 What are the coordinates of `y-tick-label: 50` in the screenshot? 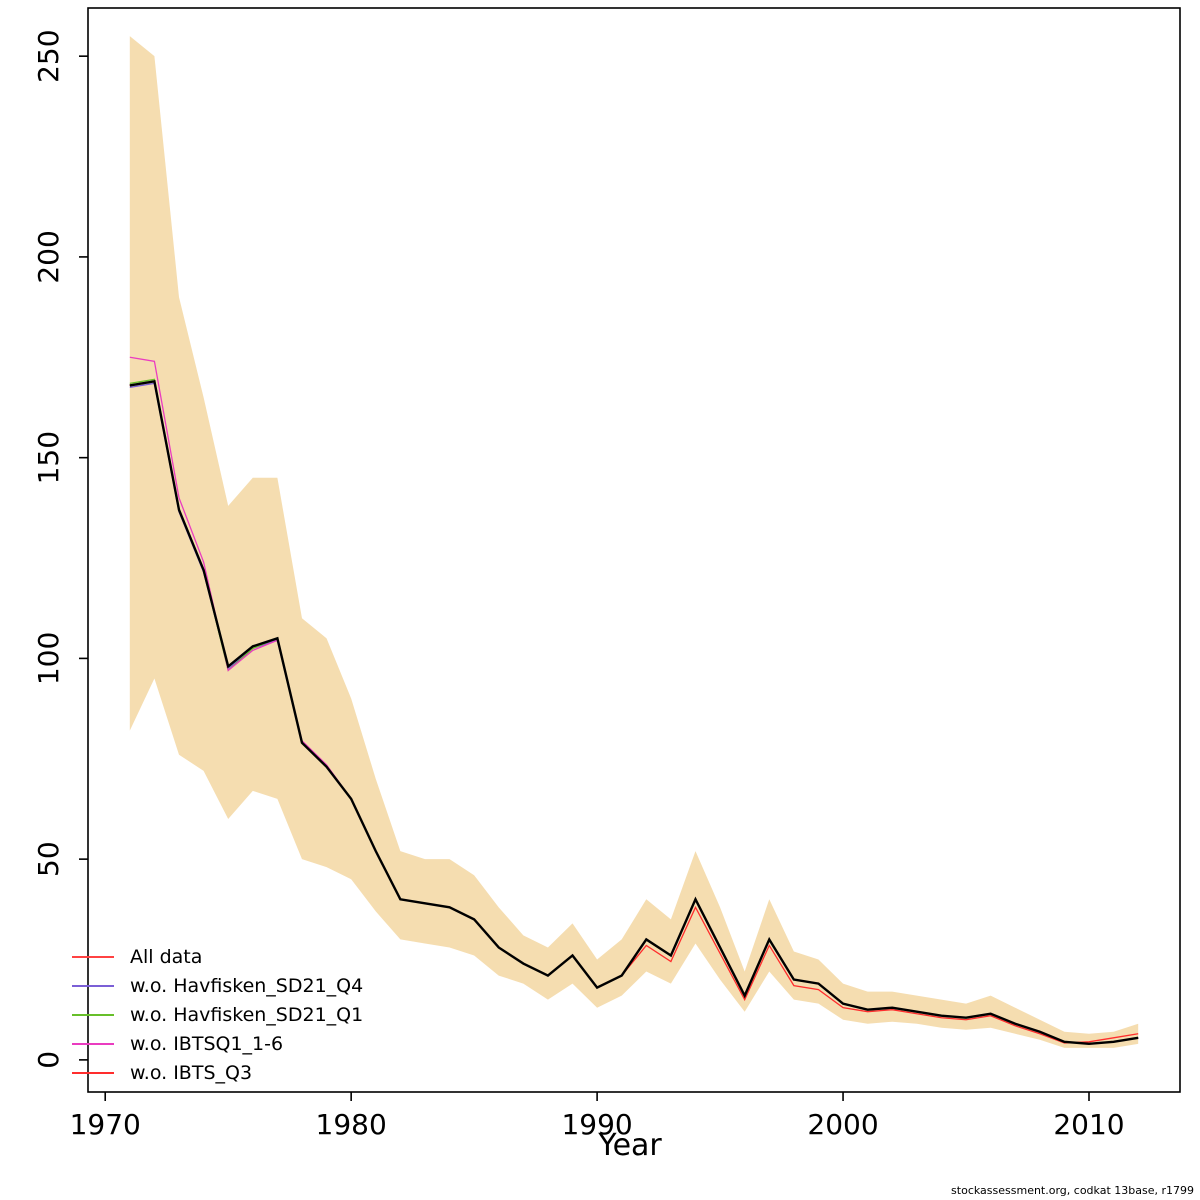 It's located at (48, 859).